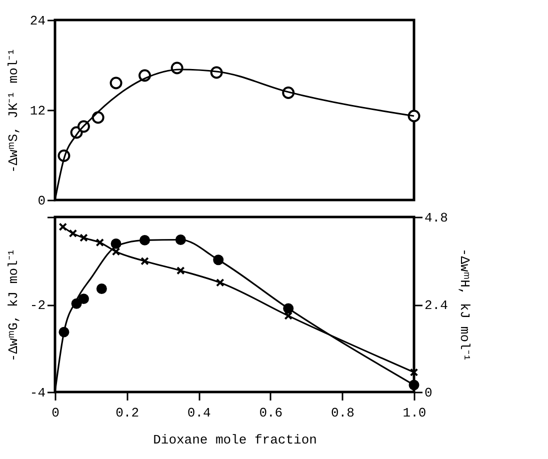  What do you see at coordinates (13, 305) in the screenshot?
I see `y-axis-title: -ΔwᵐG, kJ mol⁻¹` at bounding box center [13, 305].